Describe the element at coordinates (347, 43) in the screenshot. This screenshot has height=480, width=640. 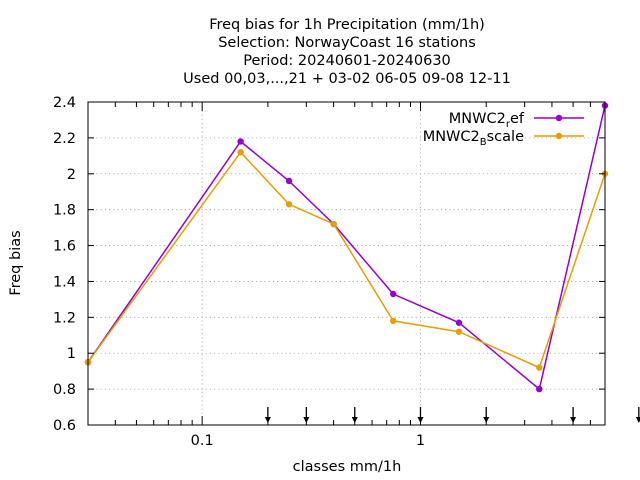
I see `title-line: Selection: NorwayCoast 16 stations` at that location.